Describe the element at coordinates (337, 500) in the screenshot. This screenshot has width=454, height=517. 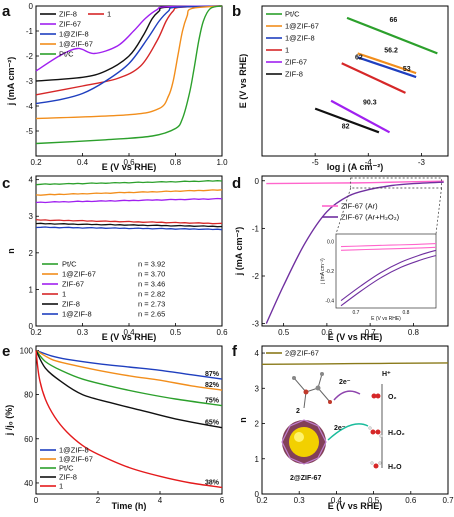
I see `f-xtick-label: 0.4` at that location.